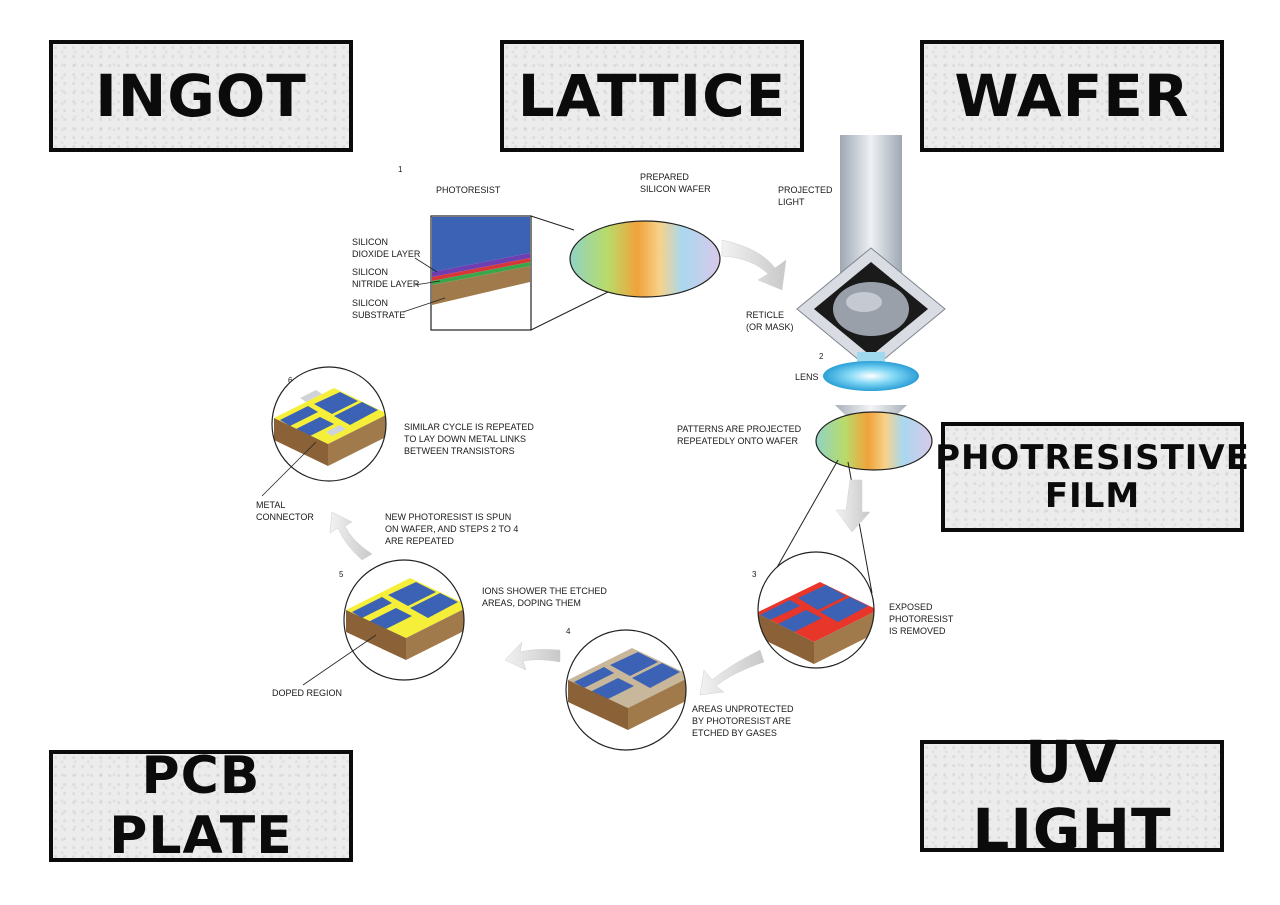  What do you see at coordinates (378, 309) in the screenshot?
I see `label-silicon-substrate: SILICON SUBSTRATE` at bounding box center [378, 309].